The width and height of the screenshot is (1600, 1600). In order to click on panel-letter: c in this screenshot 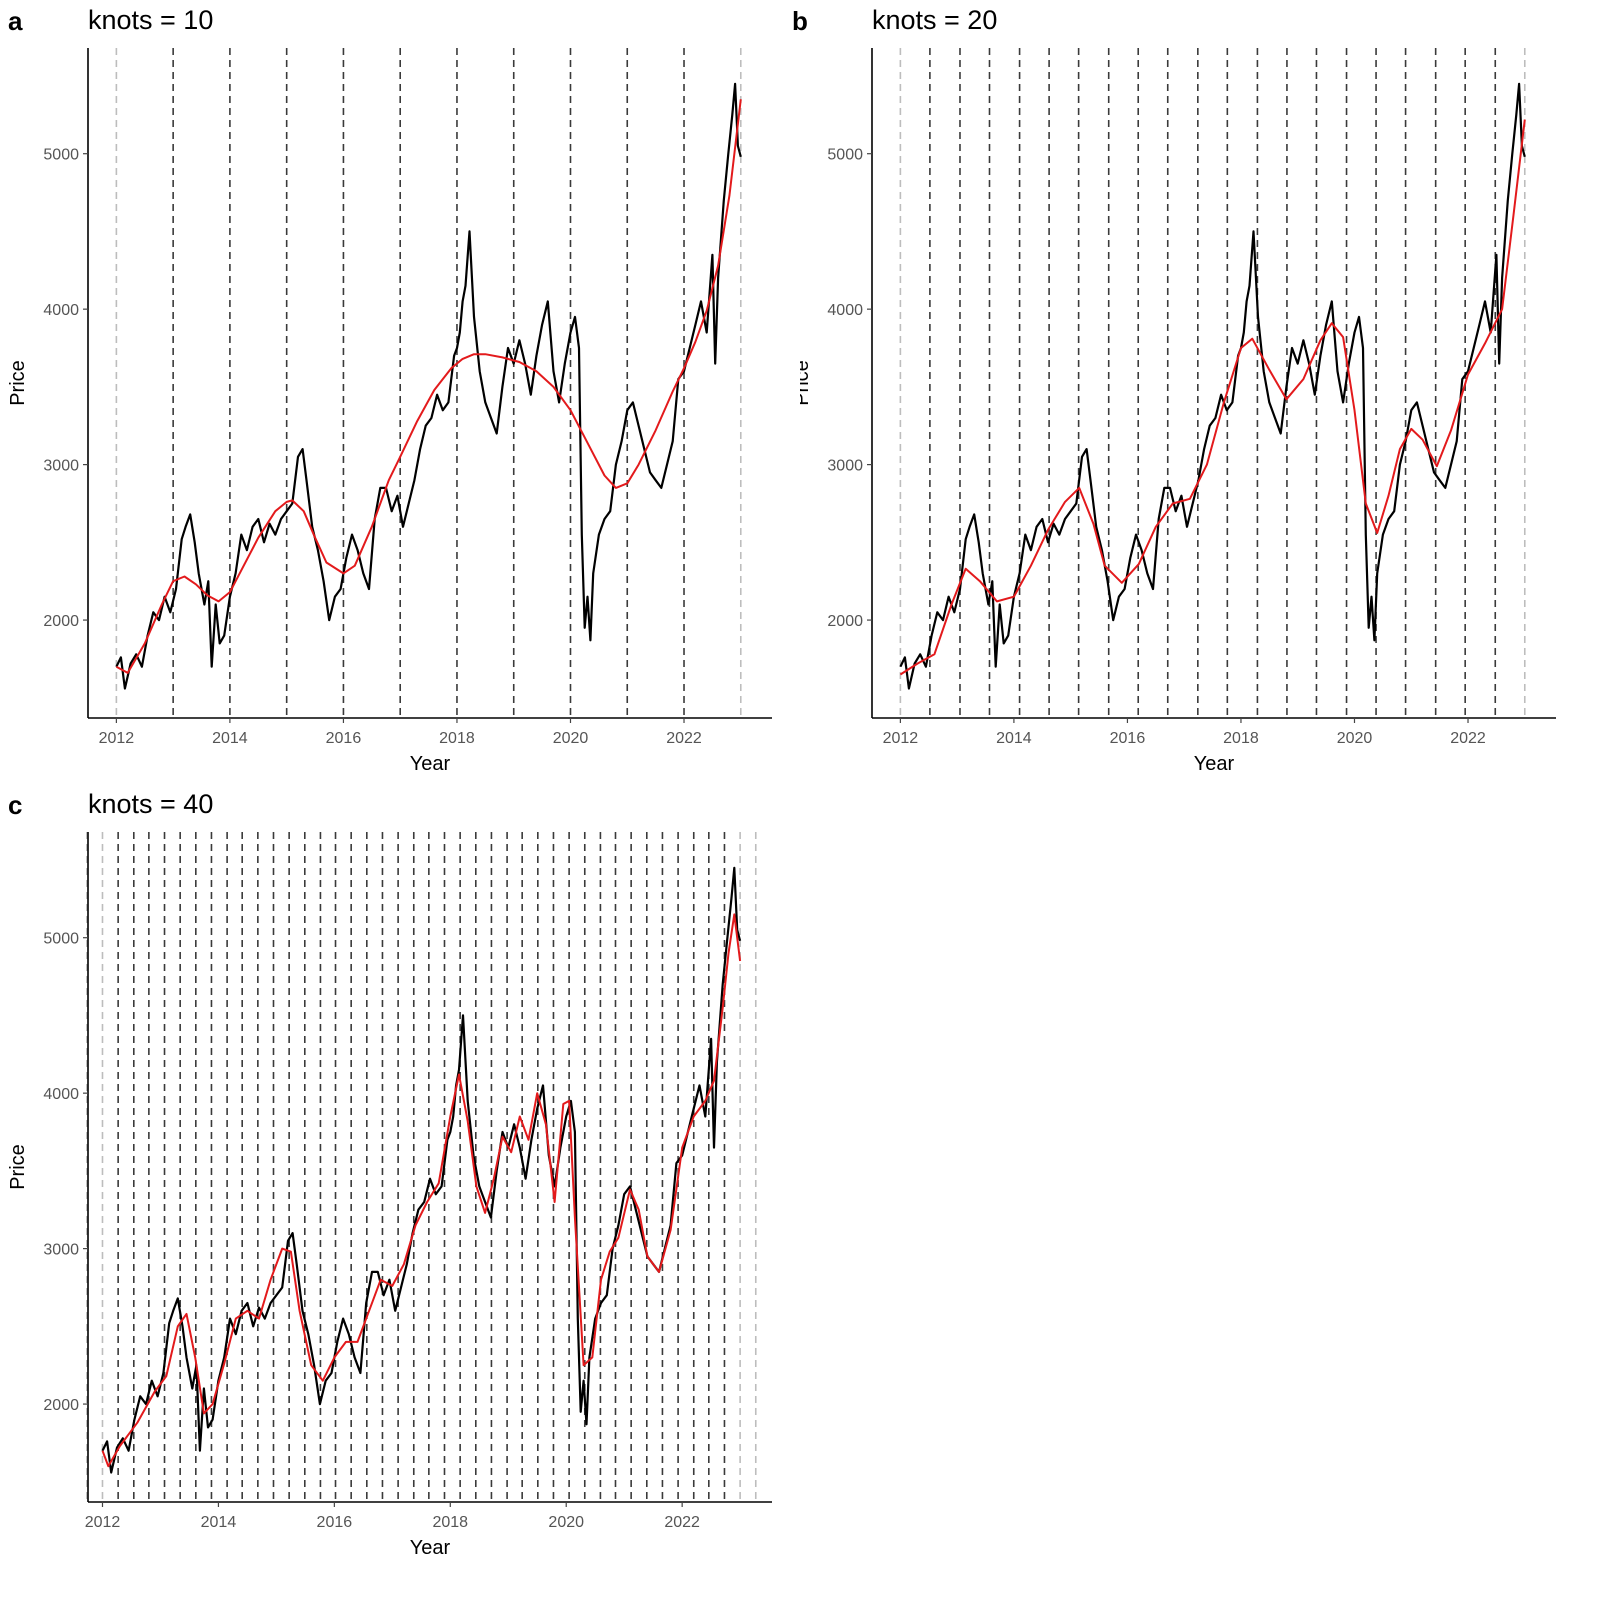, I will do `click(15, 805)`.